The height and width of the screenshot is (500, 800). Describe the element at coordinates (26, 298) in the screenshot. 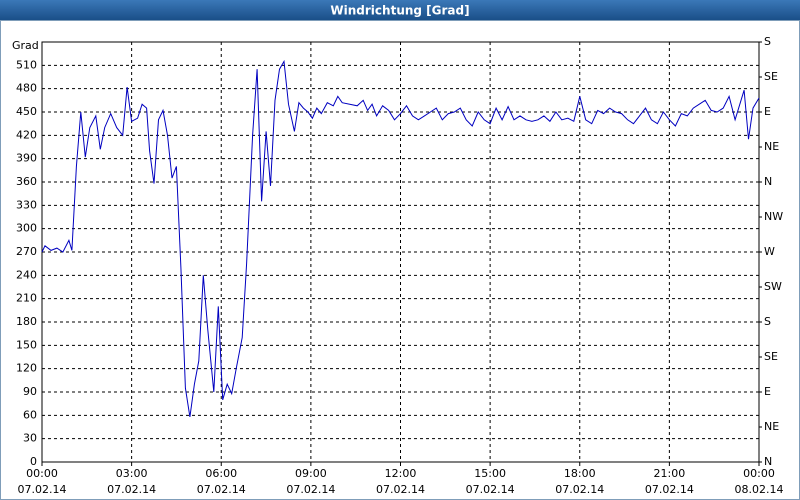

I see `y-tick-label: 210` at that location.